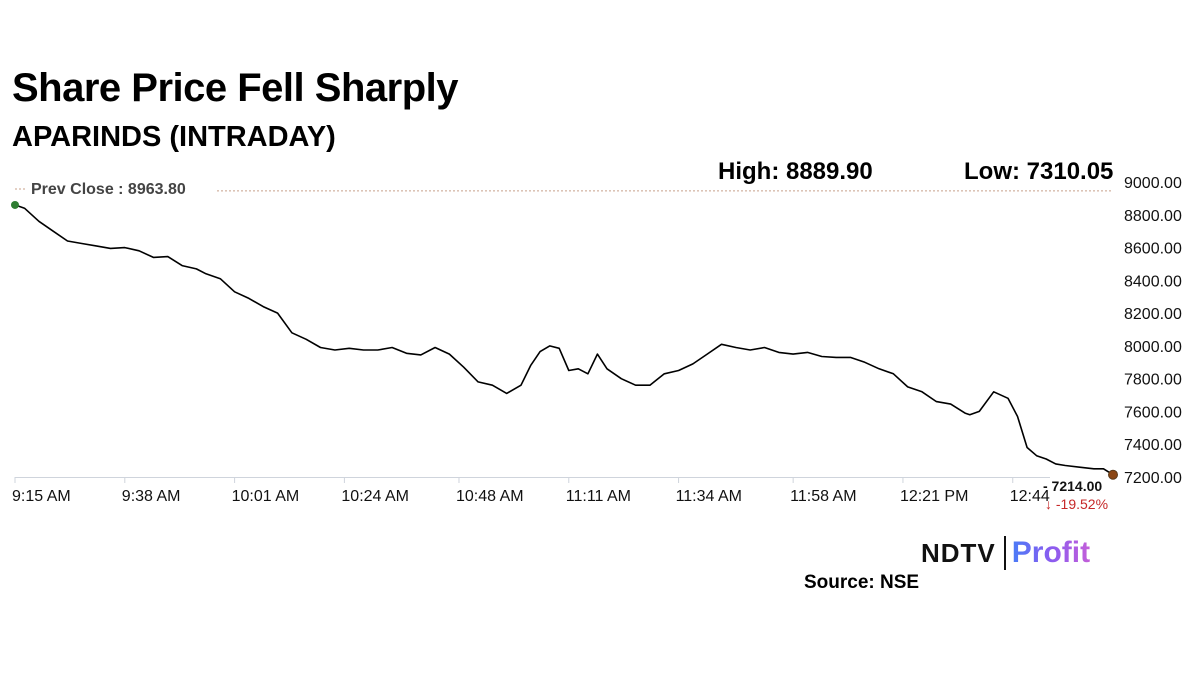 The image size is (1200, 675). Describe the element at coordinates (1153, 216) in the screenshot. I see `y-tick-label: 8800.00` at that location.